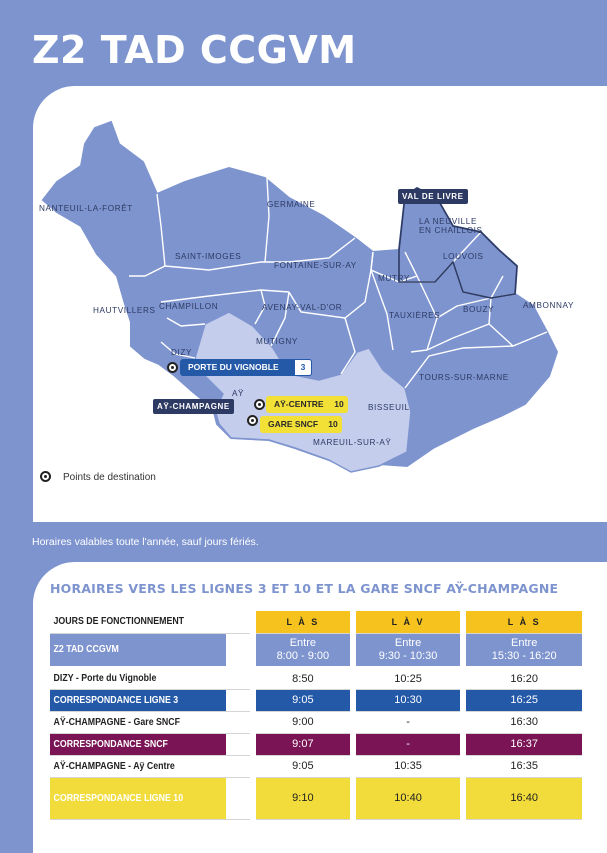  Describe the element at coordinates (524, 678) in the screenshot. I see `time-cell: 16:20` at that location.